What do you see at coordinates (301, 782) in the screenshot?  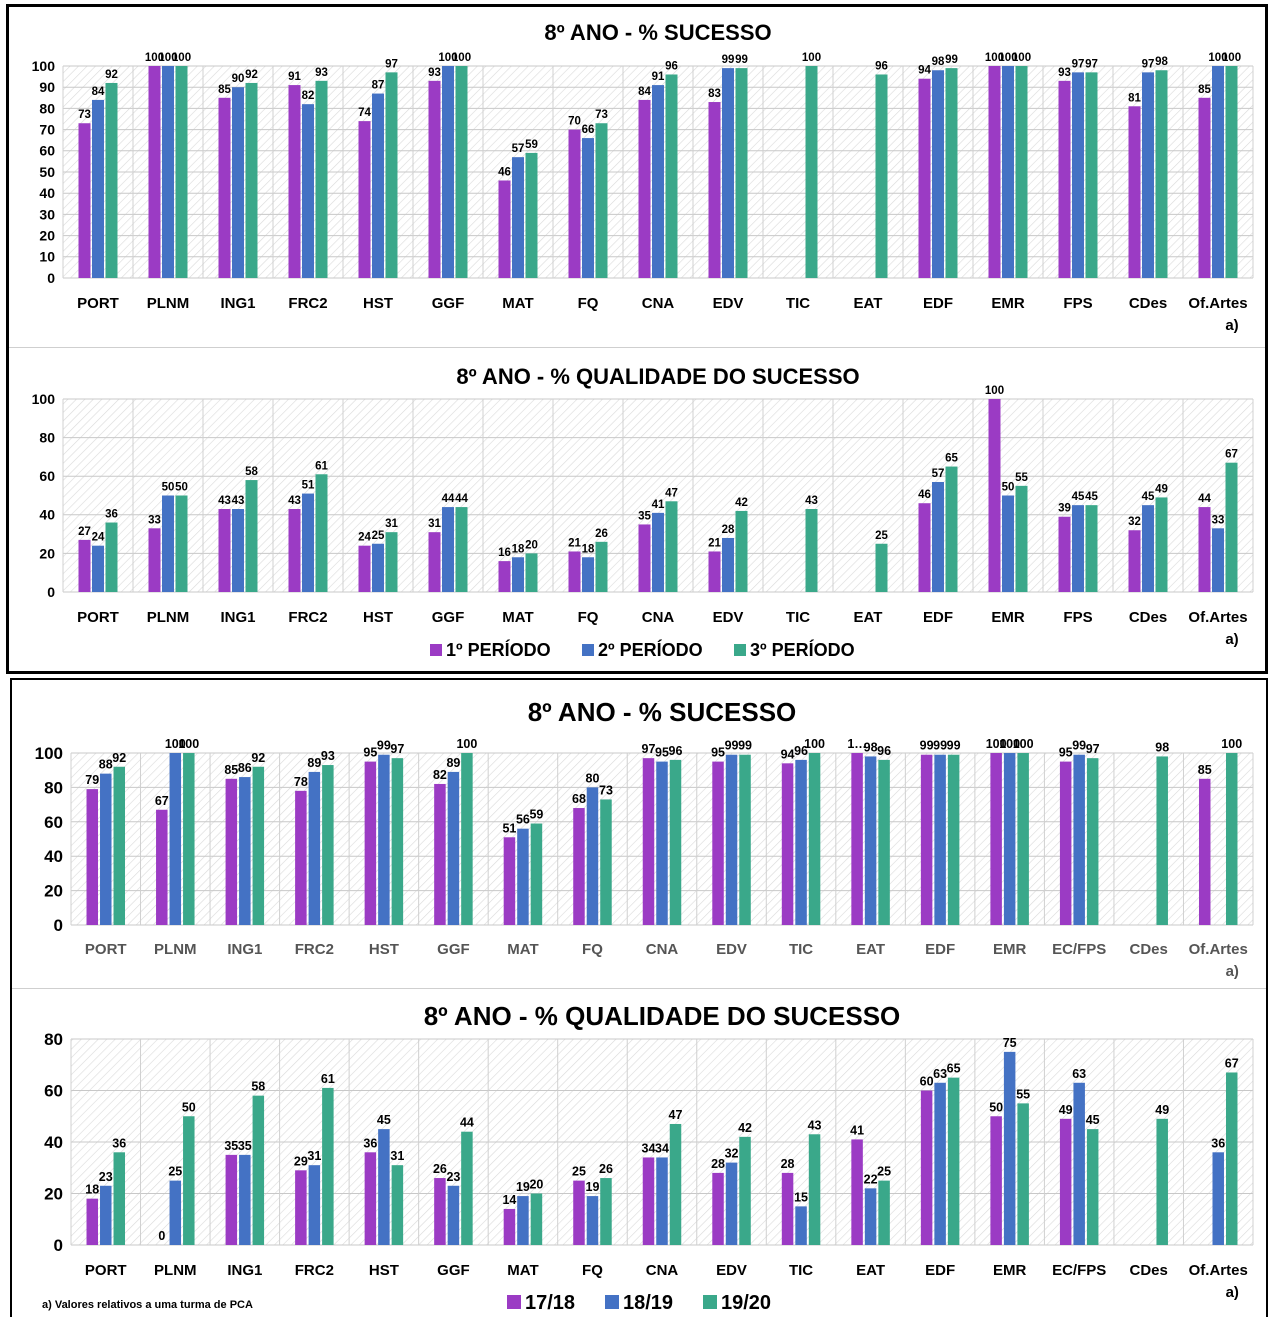 I see `data-label: 78` at bounding box center [301, 782].